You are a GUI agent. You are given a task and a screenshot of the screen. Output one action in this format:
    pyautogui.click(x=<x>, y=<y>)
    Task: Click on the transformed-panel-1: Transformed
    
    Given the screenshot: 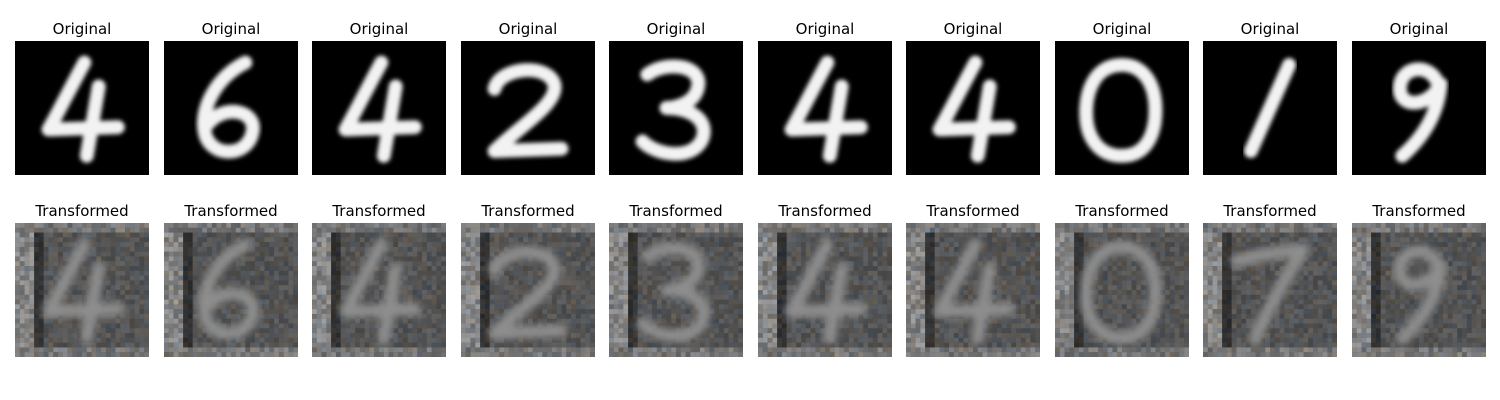 What is the action you would take?
    pyautogui.click(x=82, y=281)
    